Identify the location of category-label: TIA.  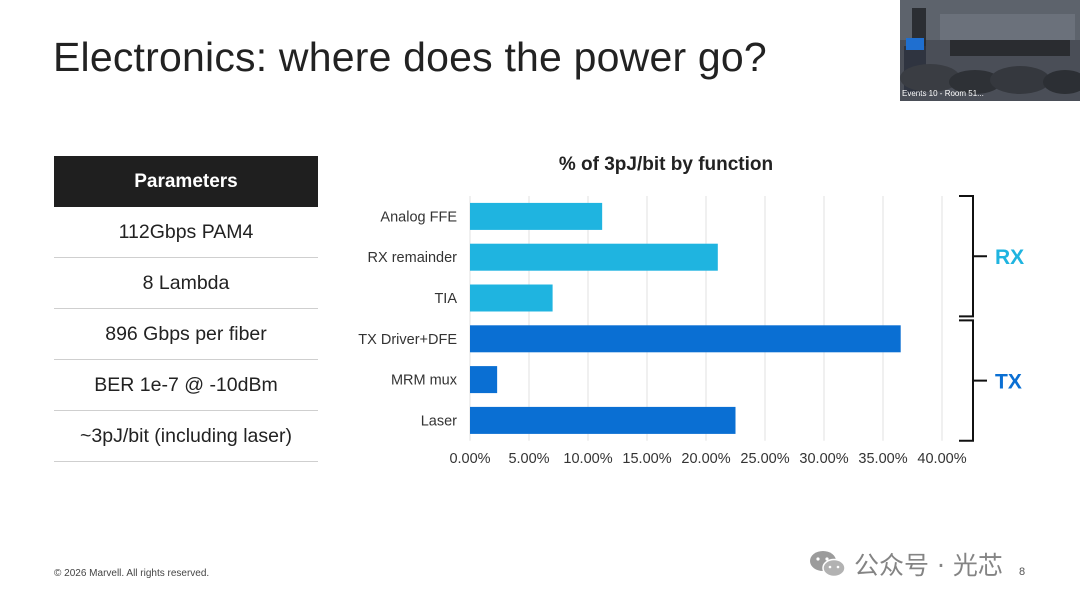
(445, 299).